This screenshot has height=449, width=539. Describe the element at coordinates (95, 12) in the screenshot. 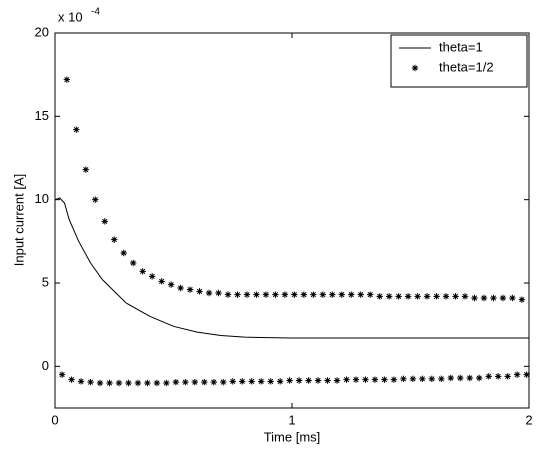

I see `y-multiplier-exponent: -4` at that location.